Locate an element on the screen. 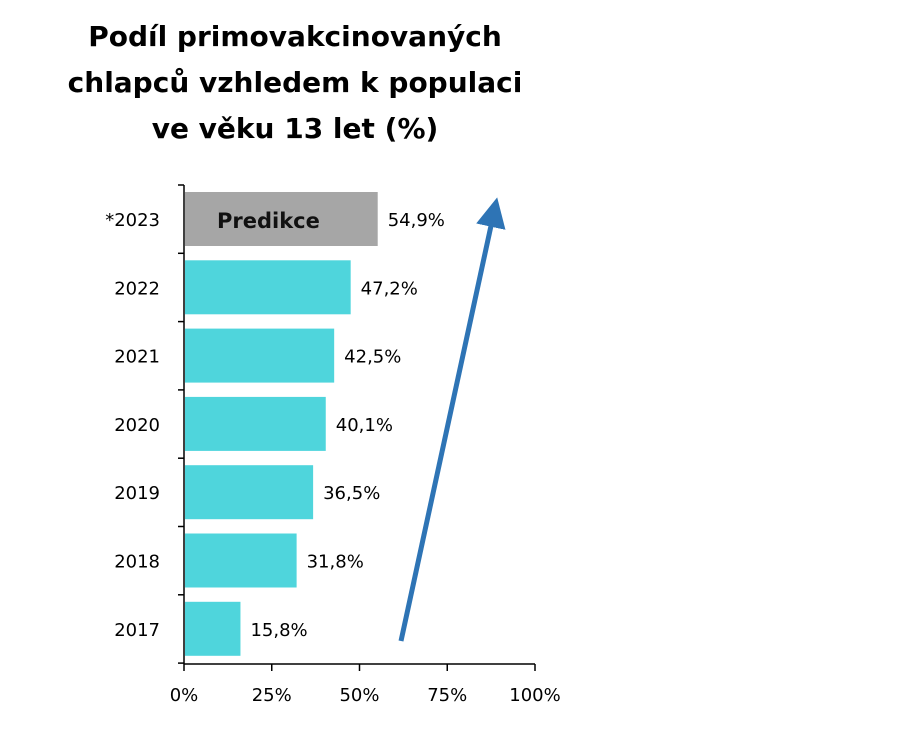  title-line-1: Podíl primovakcinovaných is located at coordinates (295, 36).